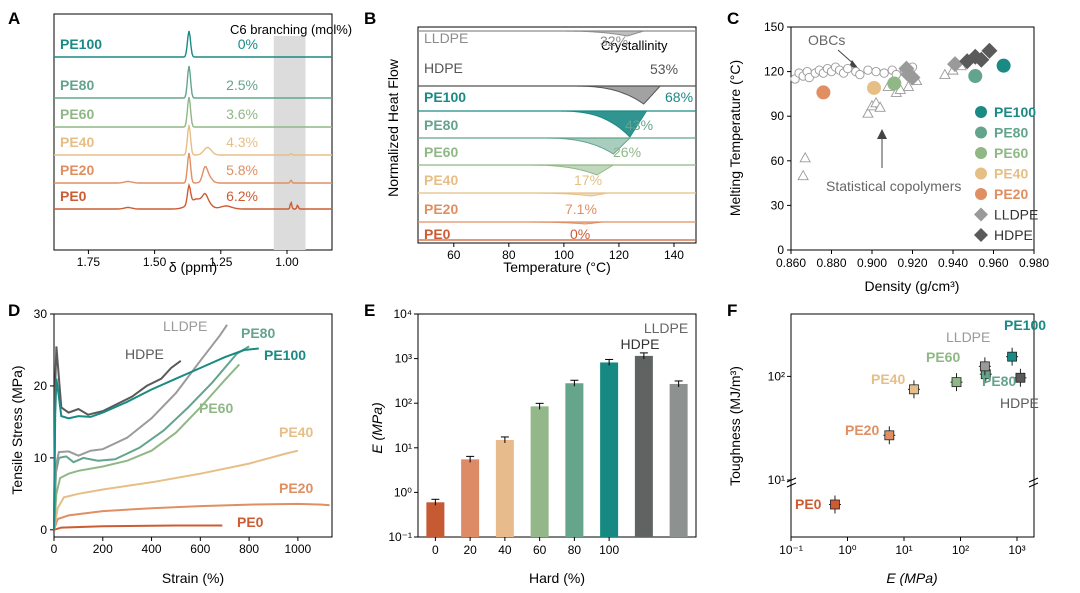 Image resolution: width=1080 pixels, height=593 pixels. I want to click on panel-e-xtick-label: 100, so click(609, 550).